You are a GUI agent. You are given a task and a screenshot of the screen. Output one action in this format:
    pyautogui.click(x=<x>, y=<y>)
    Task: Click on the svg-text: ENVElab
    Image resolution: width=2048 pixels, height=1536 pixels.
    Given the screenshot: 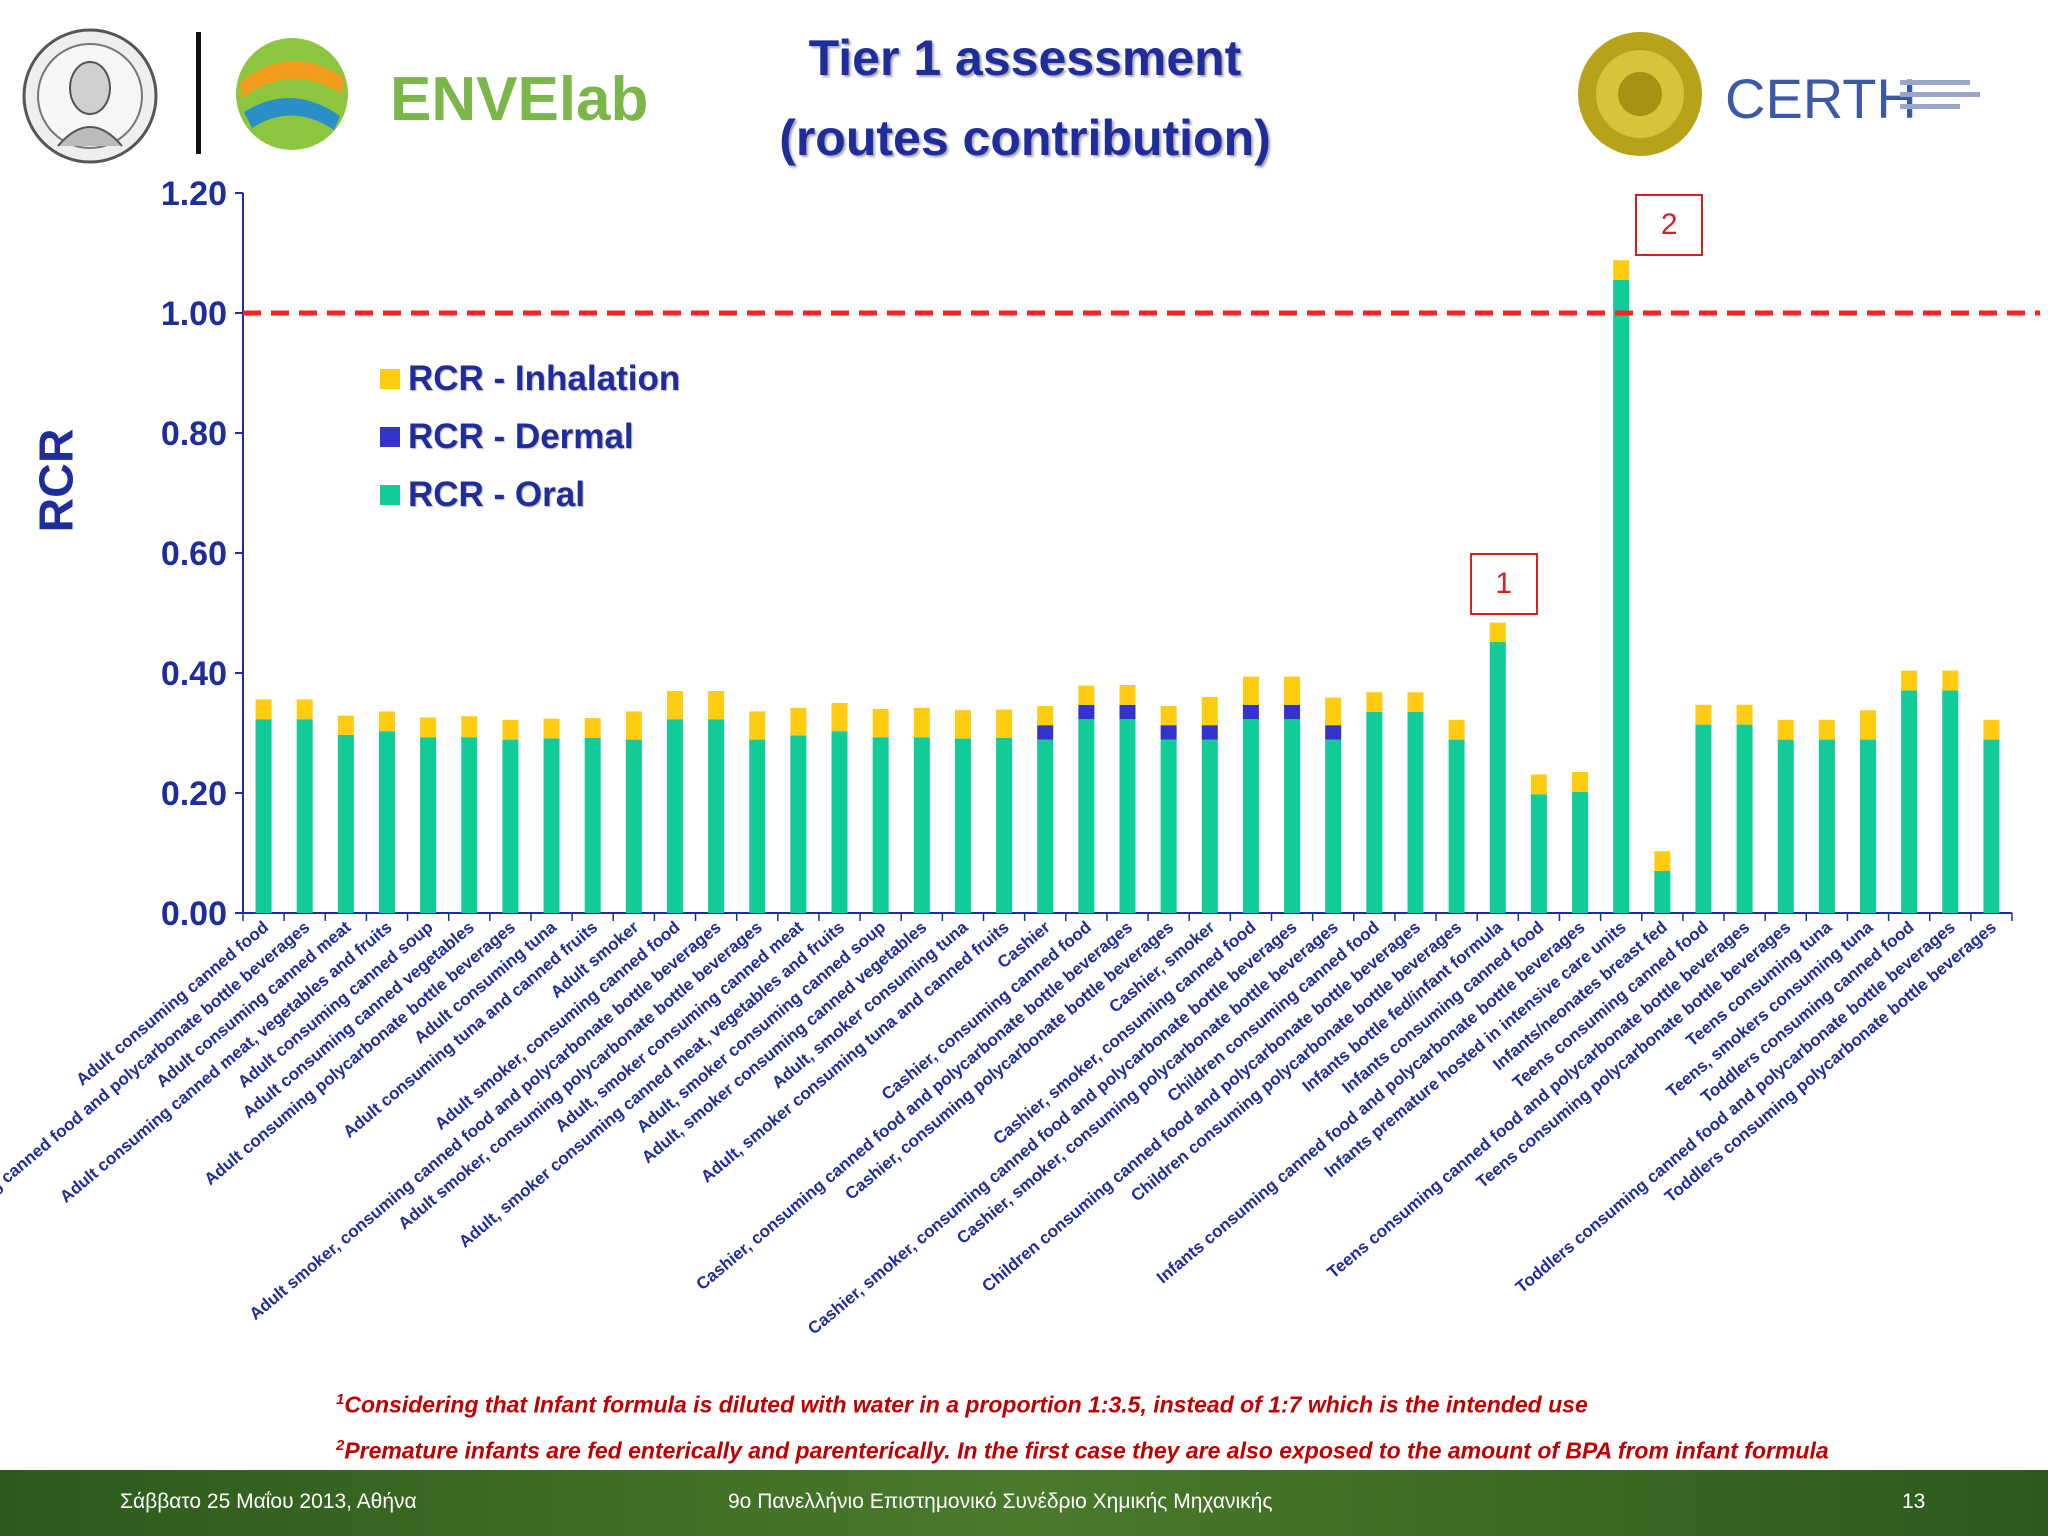 What is the action you would take?
    pyautogui.click(x=519, y=99)
    